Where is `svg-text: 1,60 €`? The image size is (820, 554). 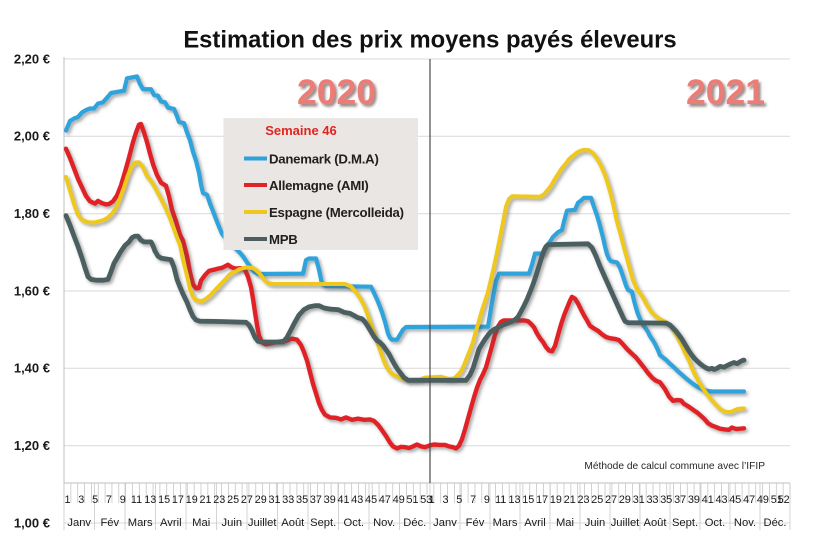
svg-text: 1,60 € is located at coordinates (32, 290).